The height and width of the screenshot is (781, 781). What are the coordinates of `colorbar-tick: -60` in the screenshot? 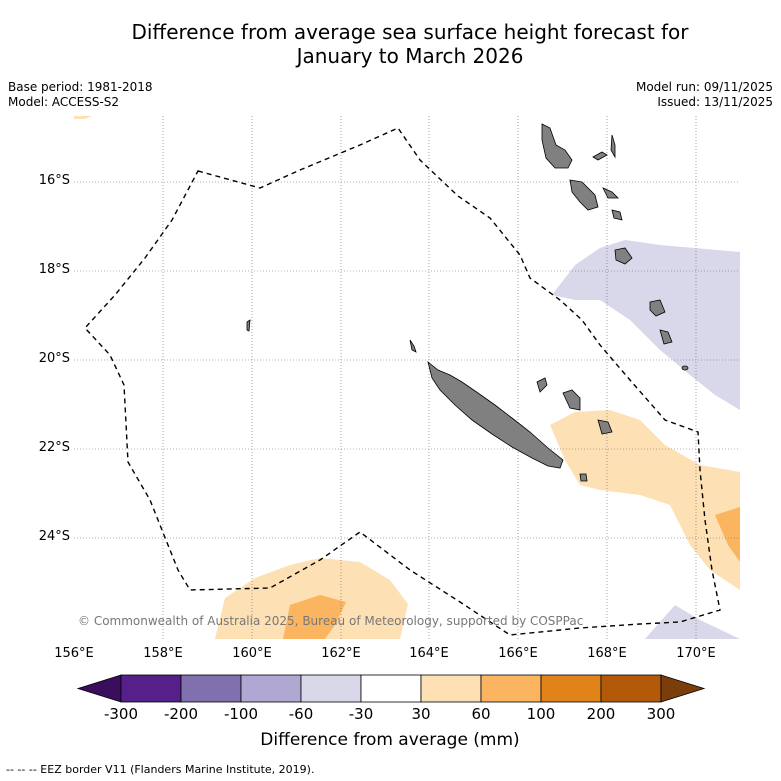 It's located at (301, 714).